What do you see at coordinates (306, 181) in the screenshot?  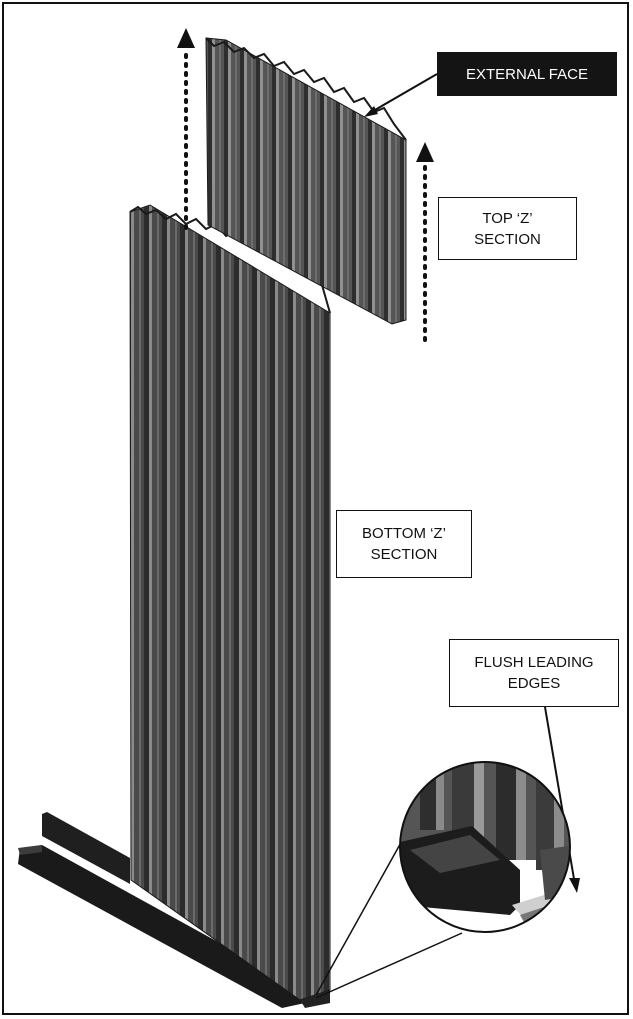 I see `top-z-section-panel` at bounding box center [306, 181].